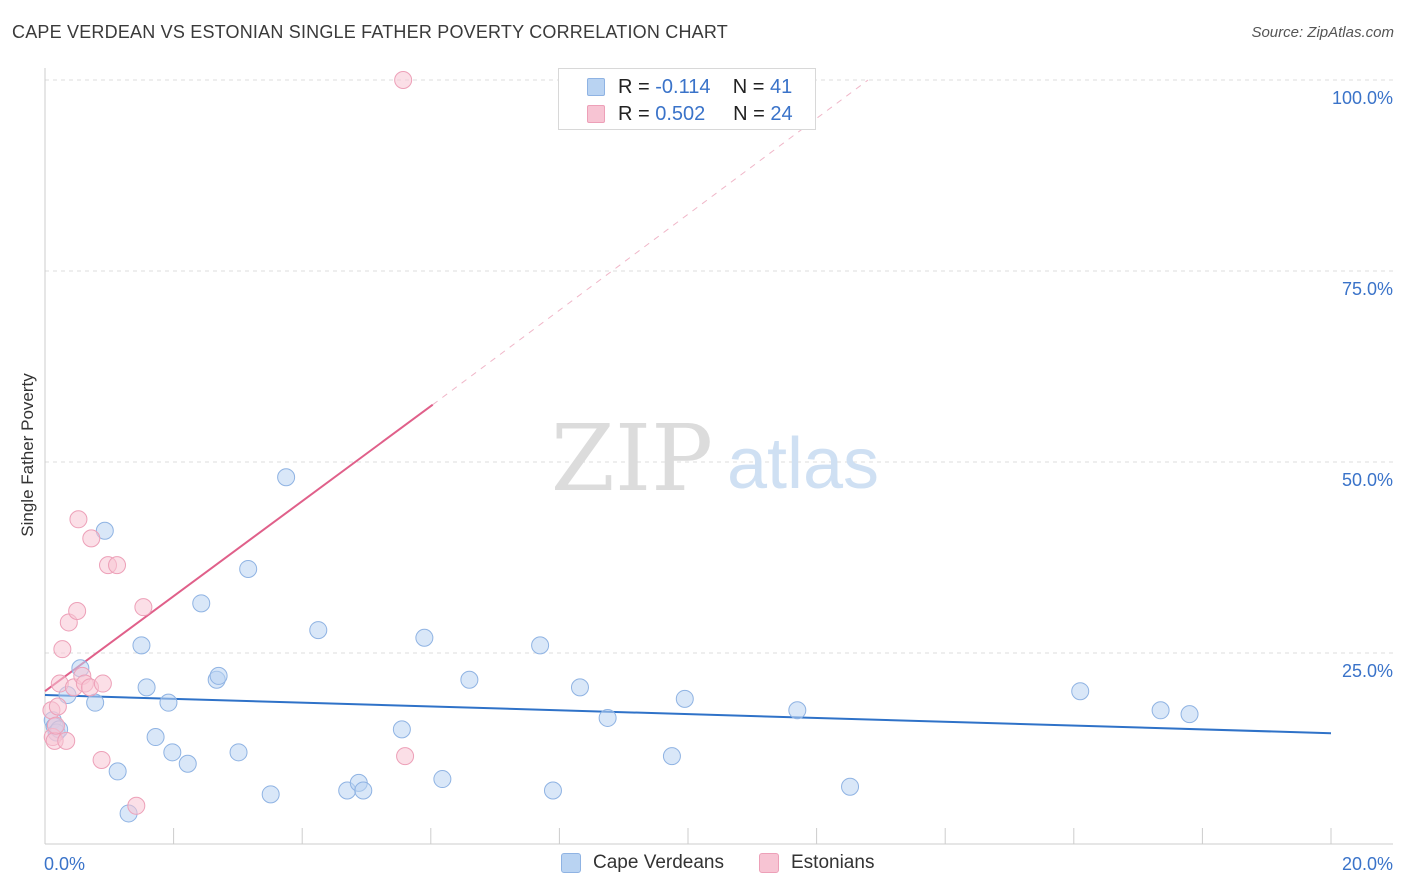  I want to click on legend-n-value: 41, so click(781, 87).